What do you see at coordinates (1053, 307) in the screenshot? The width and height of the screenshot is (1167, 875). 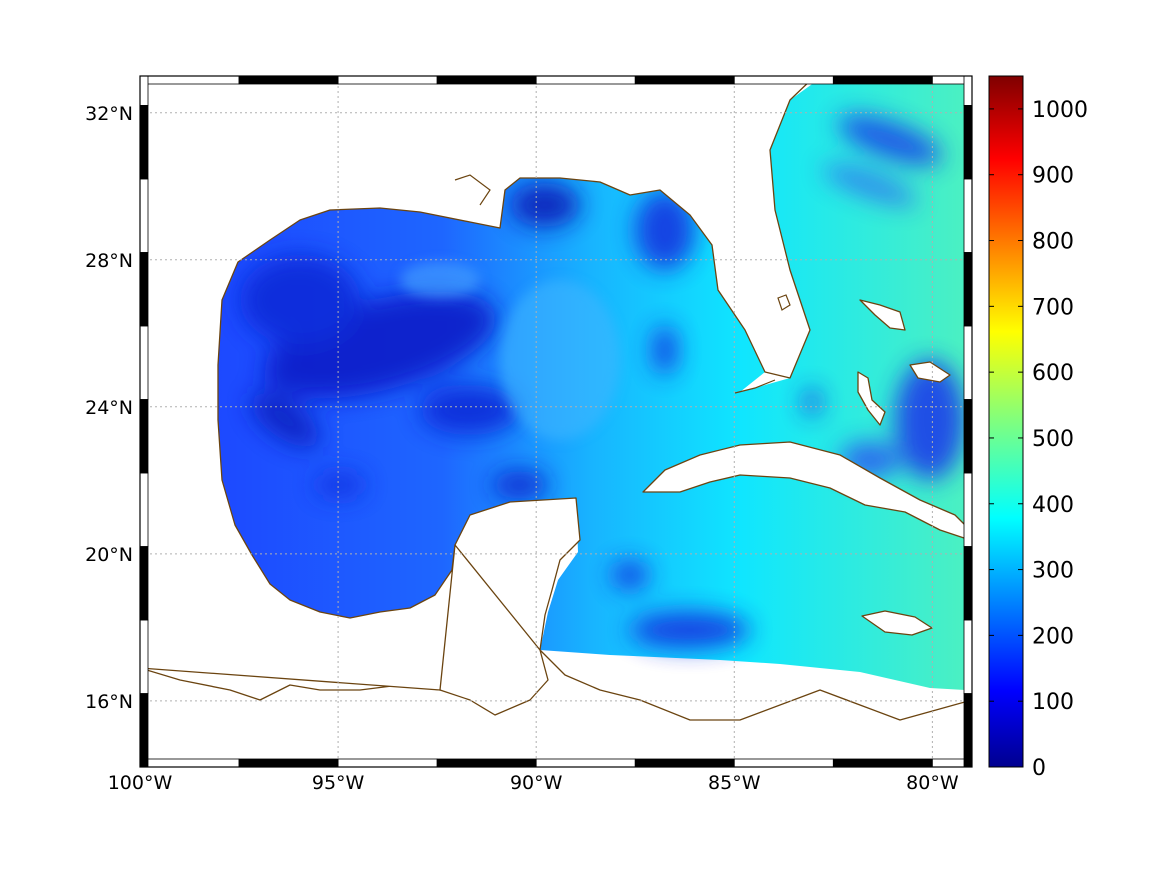 I see `colorbar-tick-label-7: 700` at bounding box center [1053, 307].